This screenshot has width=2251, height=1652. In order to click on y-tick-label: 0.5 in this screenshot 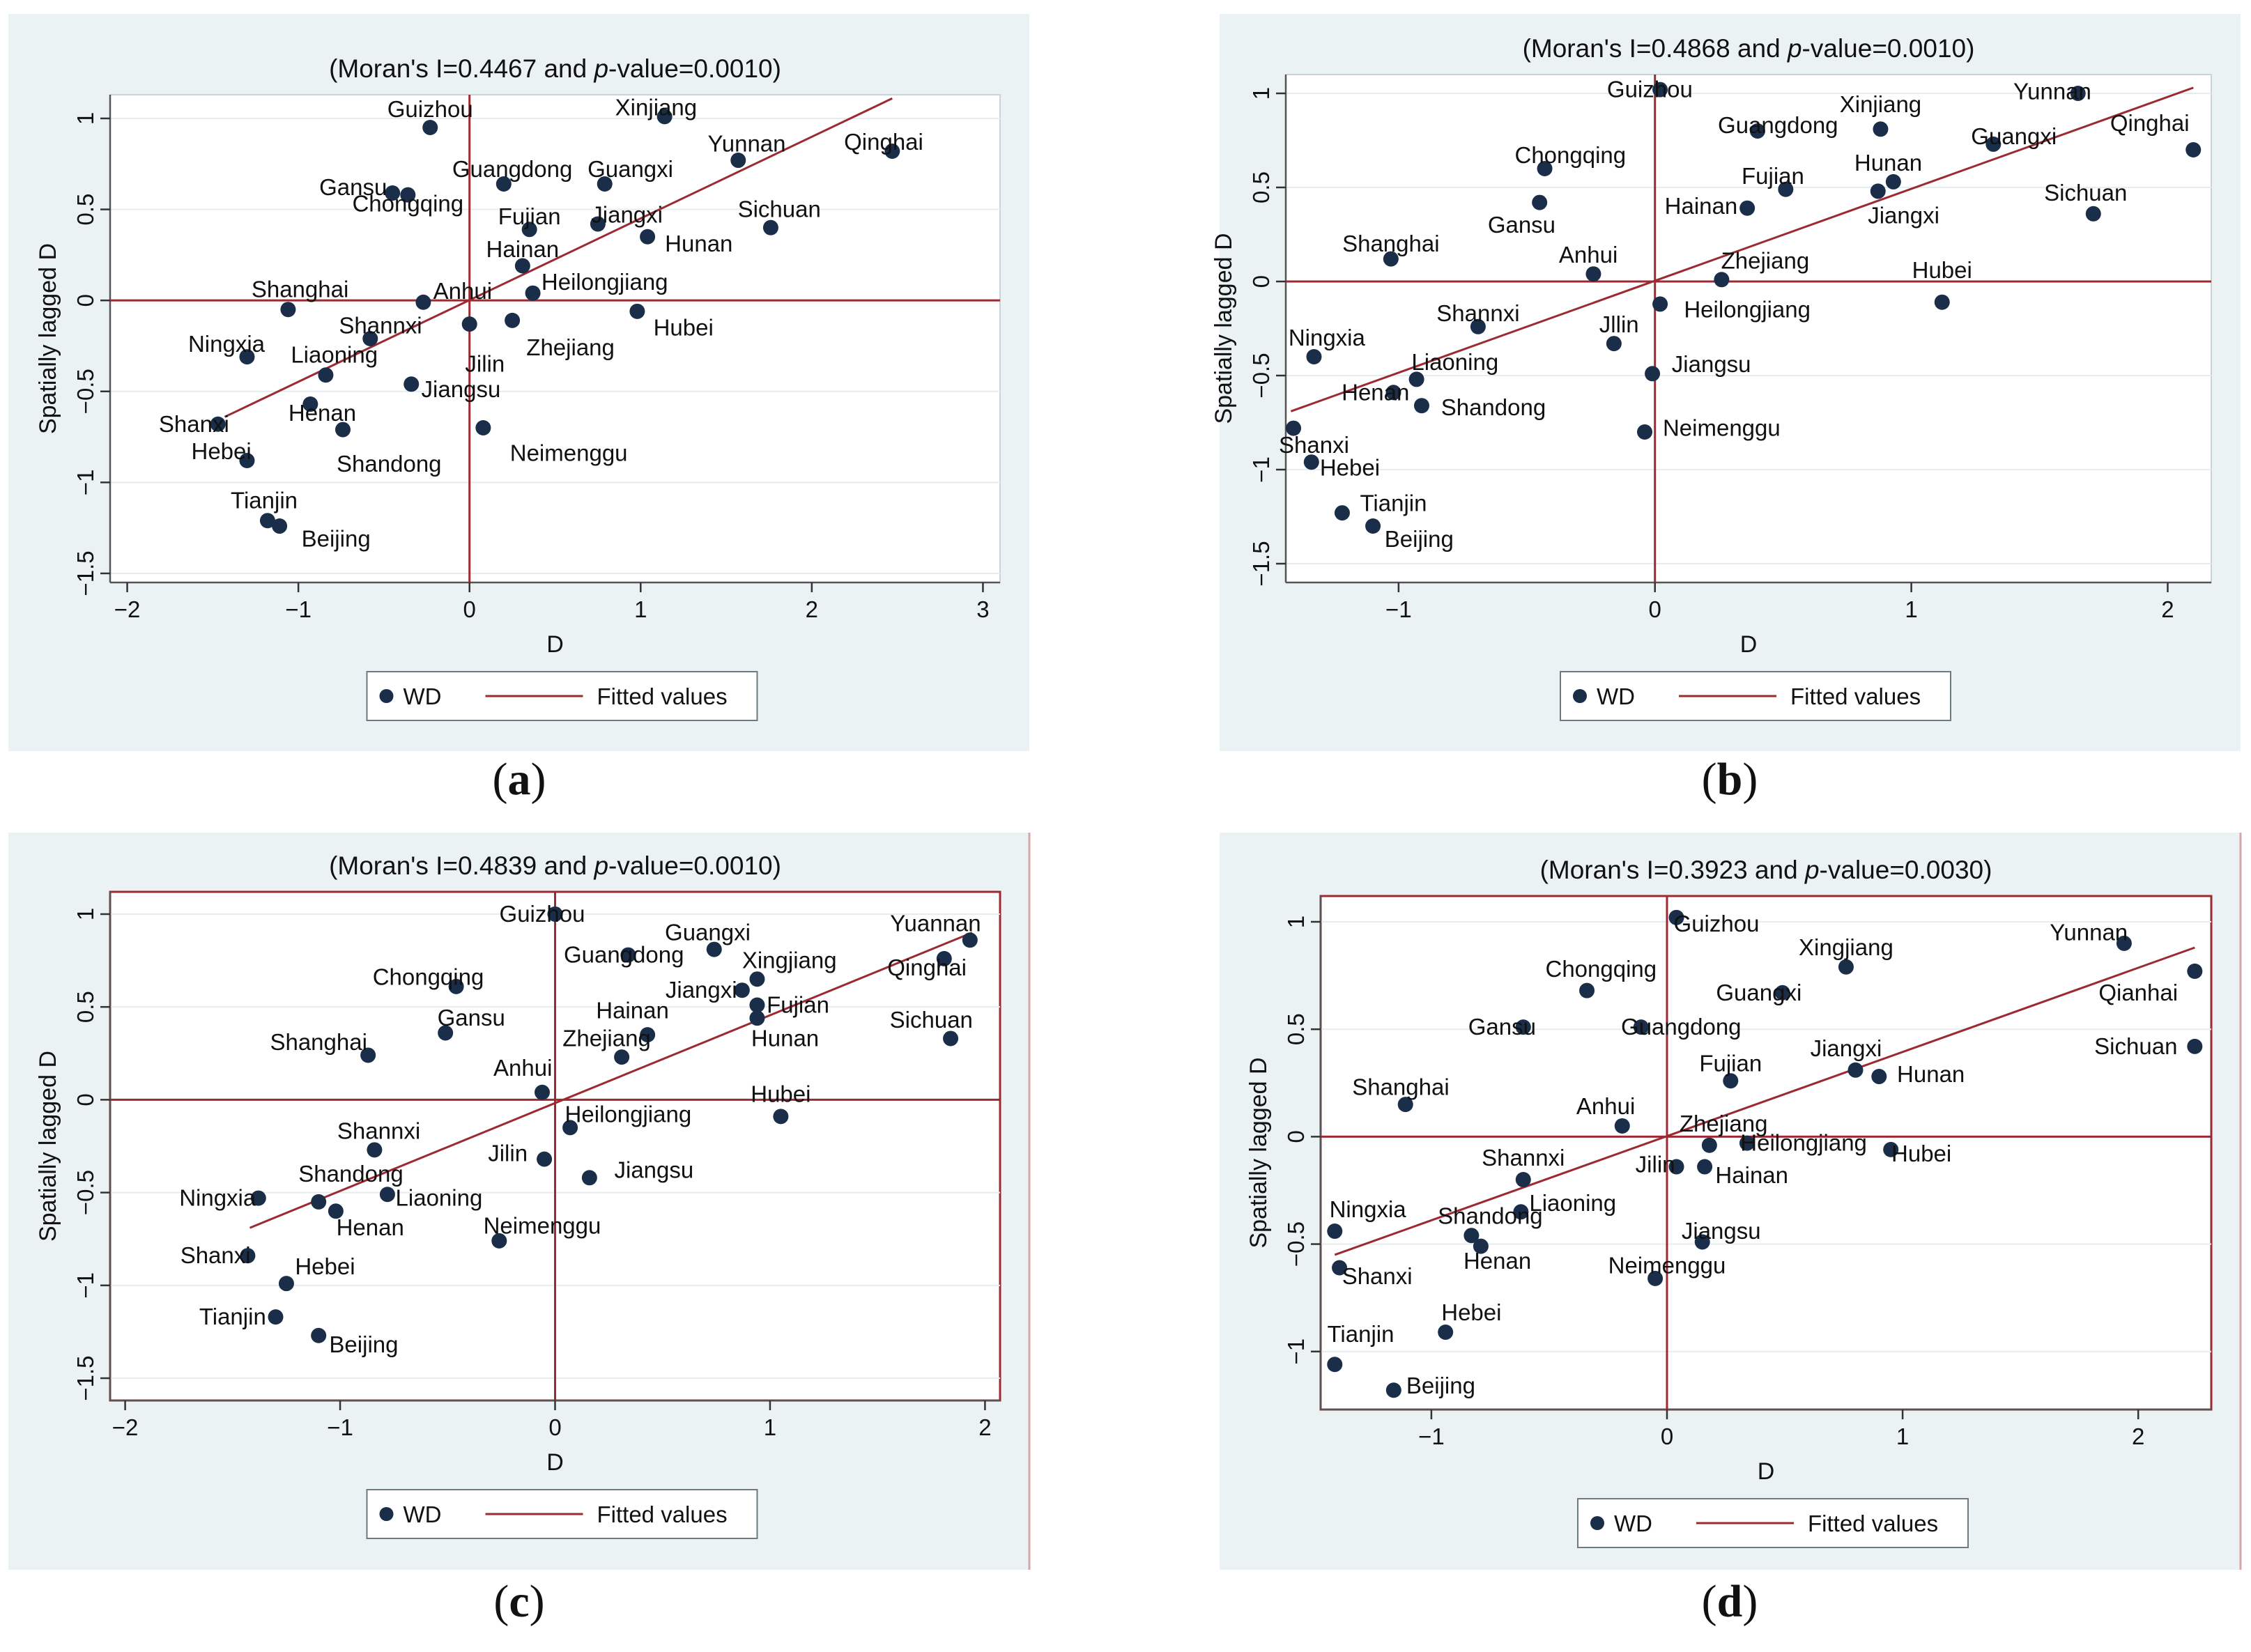, I will do `click(85, 210)`.